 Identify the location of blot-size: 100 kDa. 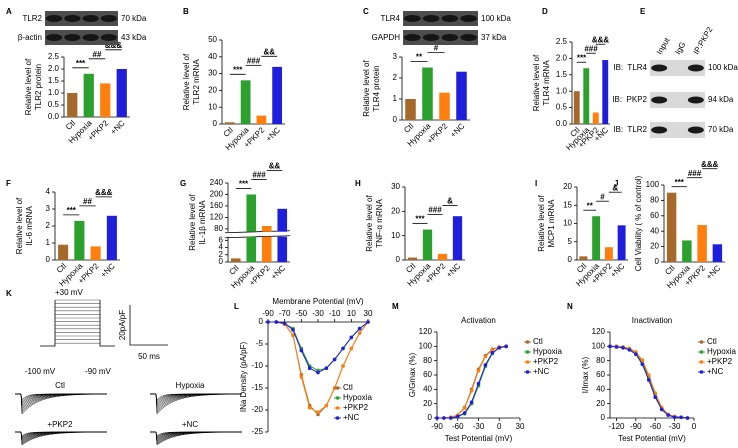
(496, 18).